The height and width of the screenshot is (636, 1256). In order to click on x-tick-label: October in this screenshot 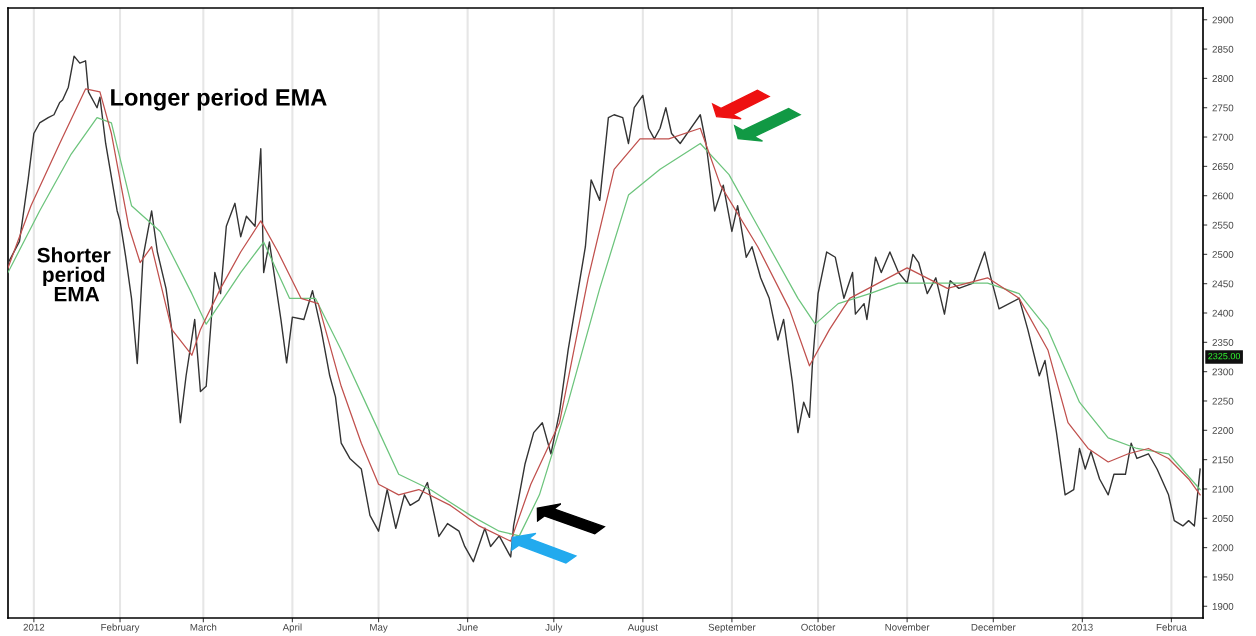, I will do `click(818, 627)`.